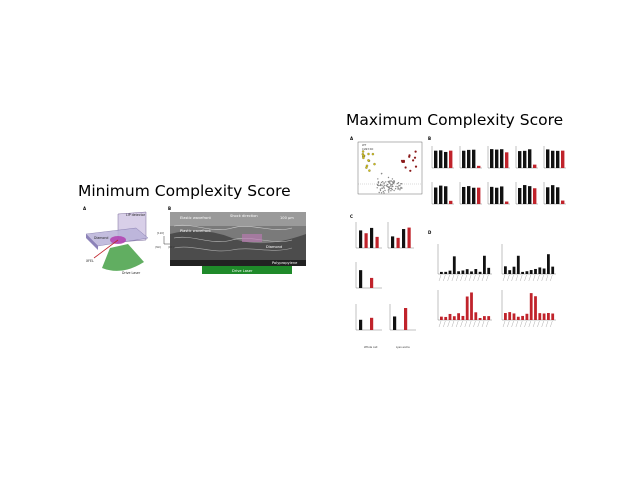 The height and width of the screenshot is (480, 640). I want to click on axis-110-label: [110], so click(160, 233).